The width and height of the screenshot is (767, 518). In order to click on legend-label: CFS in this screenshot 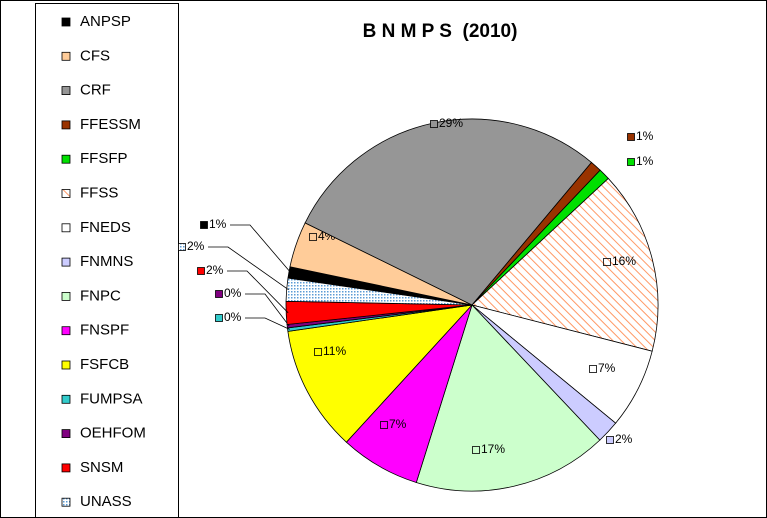, I will do `click(95, 55)`.